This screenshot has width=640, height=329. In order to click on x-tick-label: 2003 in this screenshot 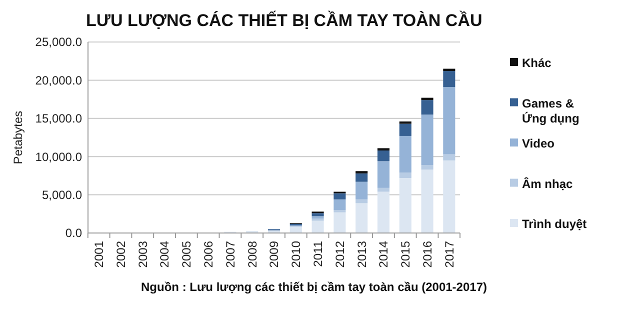, I will do `click(143, 254)`.